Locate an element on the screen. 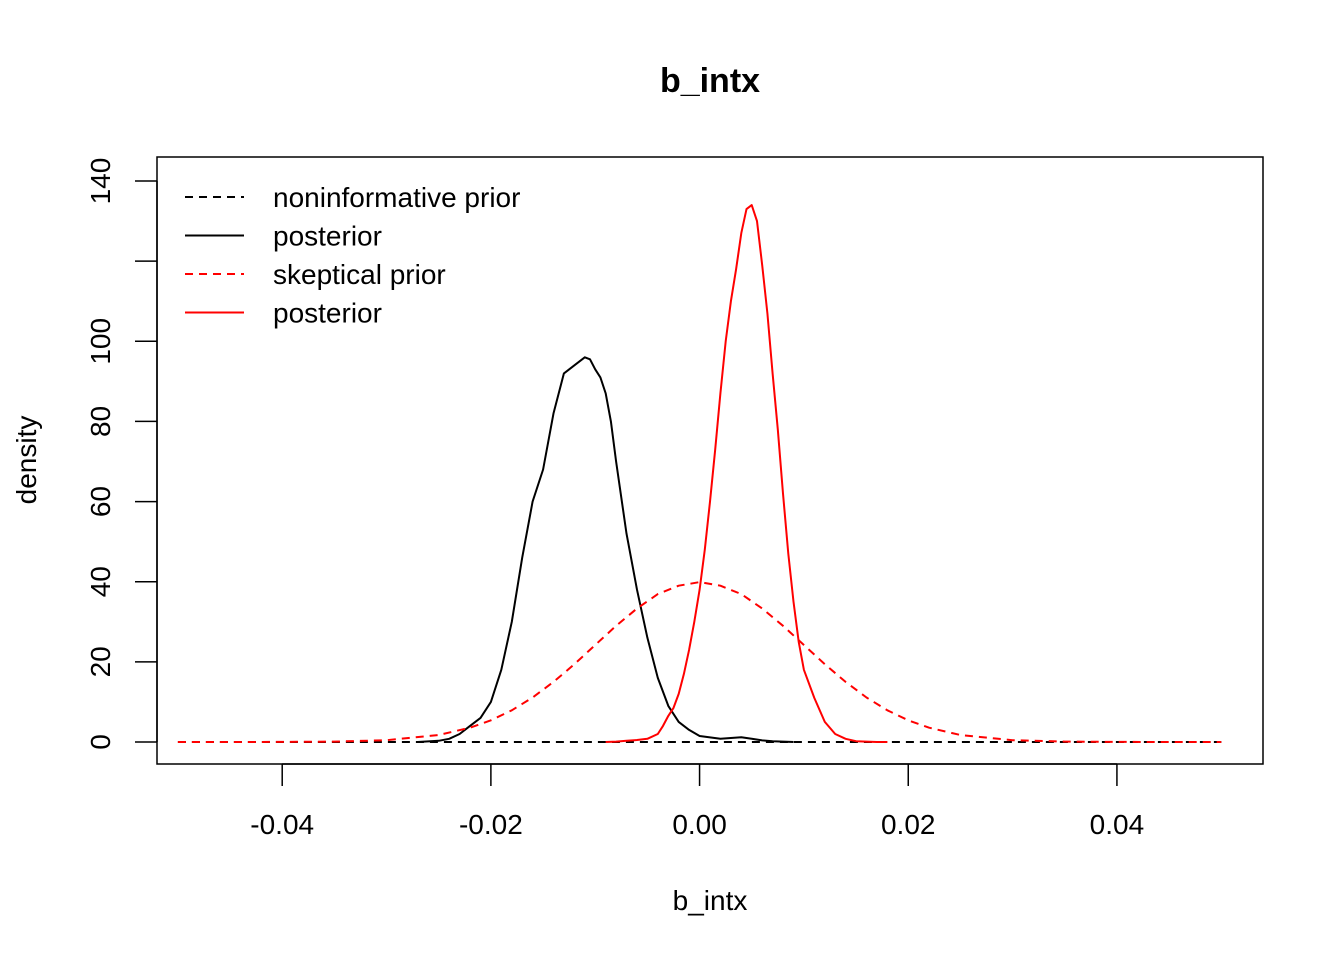  series-line-2-skeptical-prior is located at coordinates (699, 662).